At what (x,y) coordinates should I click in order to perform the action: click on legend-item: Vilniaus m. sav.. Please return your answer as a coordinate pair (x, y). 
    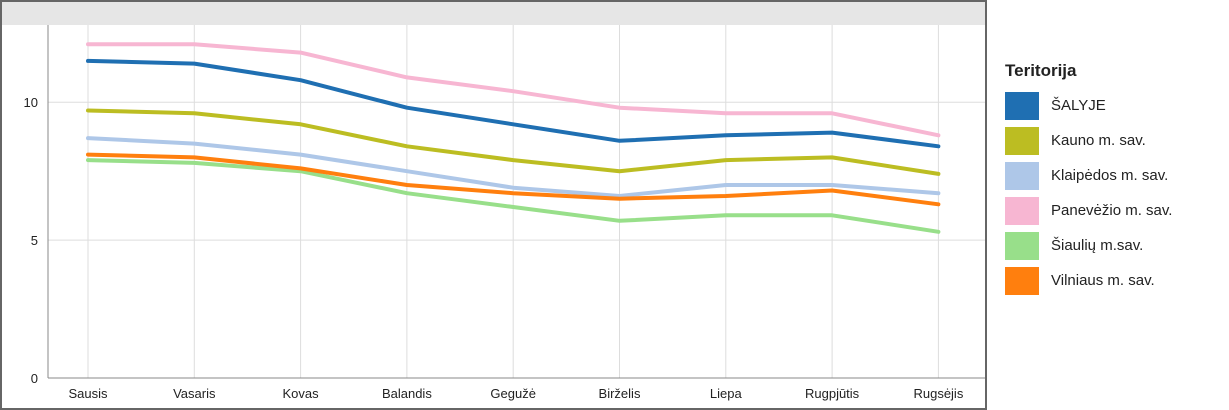
    Looking at the image, I should click on (1115, 280).